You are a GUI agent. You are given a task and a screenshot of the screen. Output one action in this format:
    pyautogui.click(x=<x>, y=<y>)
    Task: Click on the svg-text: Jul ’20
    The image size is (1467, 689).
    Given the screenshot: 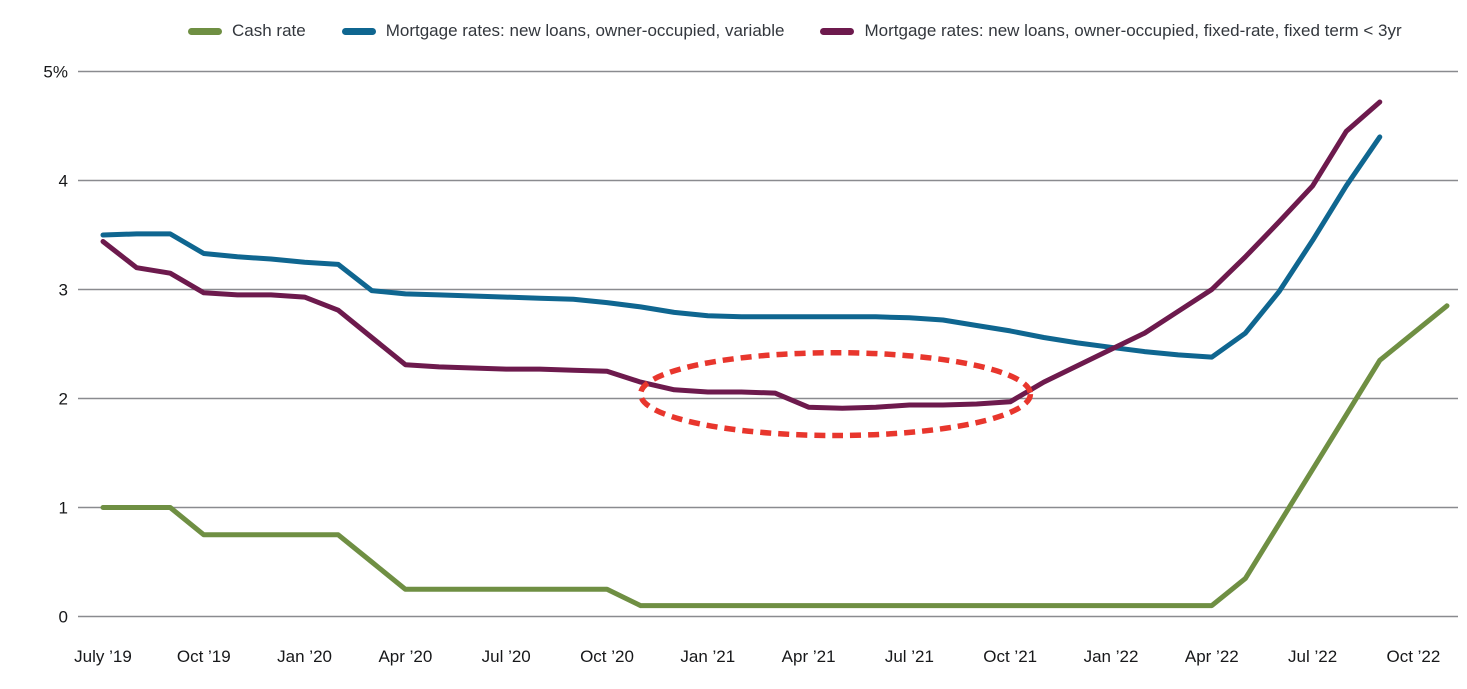 What is the action you would take?
    pyautogui.click(x=506, y=656)
    